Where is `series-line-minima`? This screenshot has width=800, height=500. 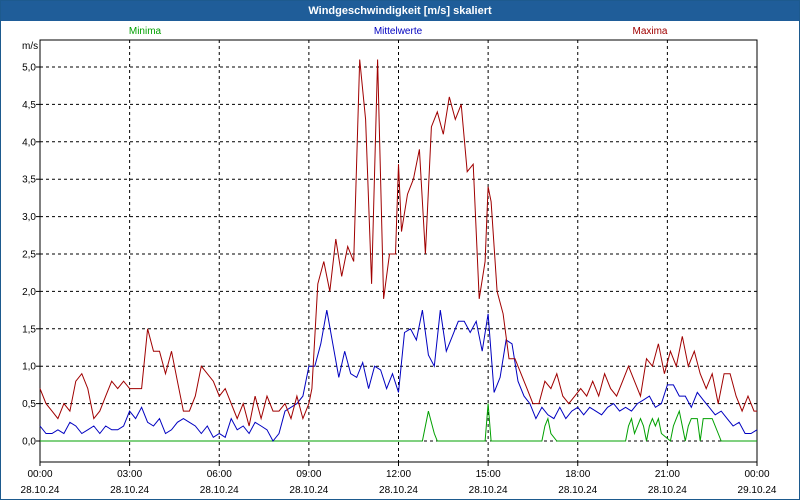 series-line-minima is located at coordinates (398, 422).